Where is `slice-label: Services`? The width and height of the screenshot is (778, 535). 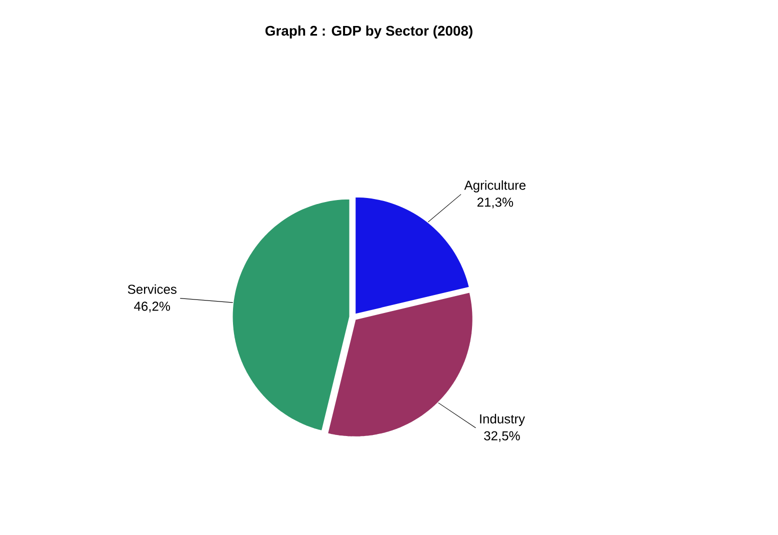 slice-label: Services is located at coordinates (152, 289).